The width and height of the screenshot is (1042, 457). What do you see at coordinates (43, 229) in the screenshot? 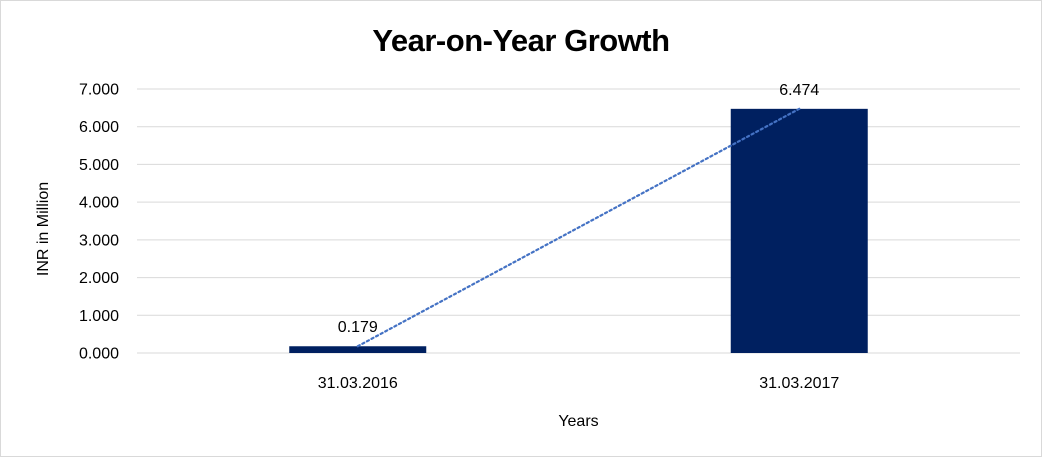
I see `y-axis-title: INR in Million` at bounding box center [43, 229].